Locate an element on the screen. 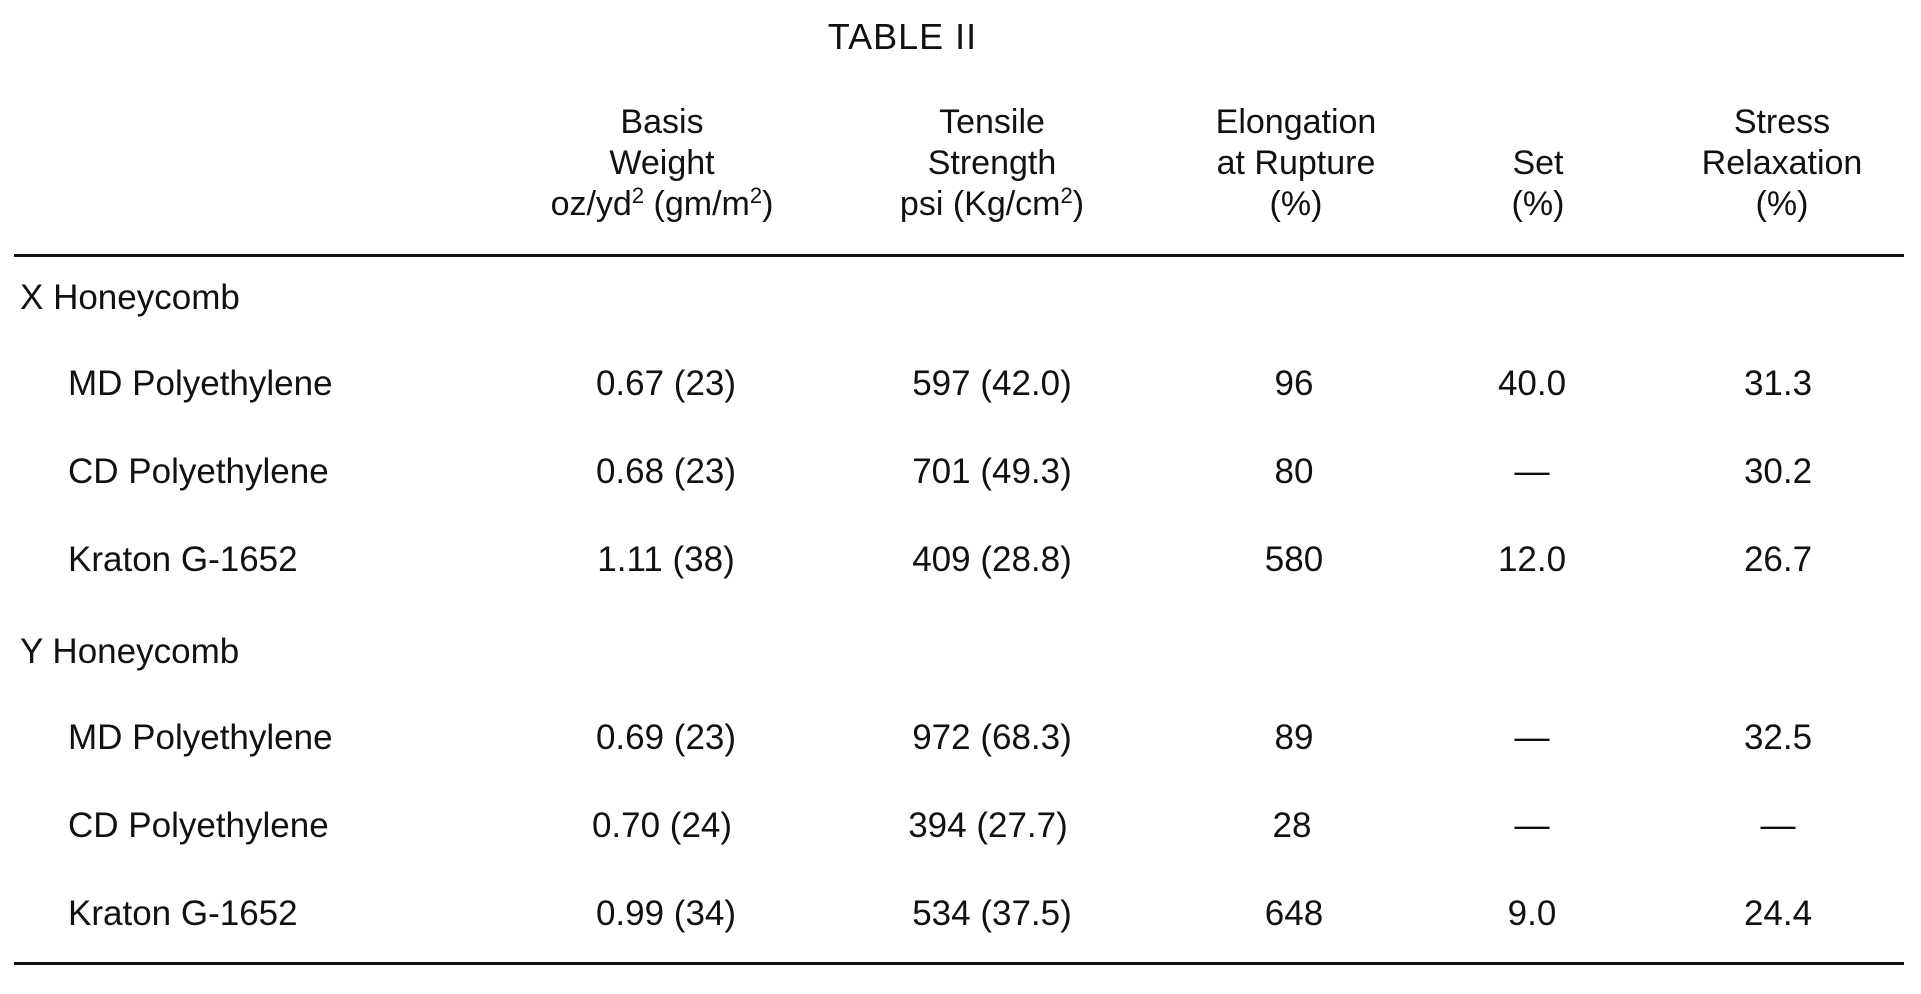  header-elongation-line2: at Rupture is located at coordinates (1296, 163).